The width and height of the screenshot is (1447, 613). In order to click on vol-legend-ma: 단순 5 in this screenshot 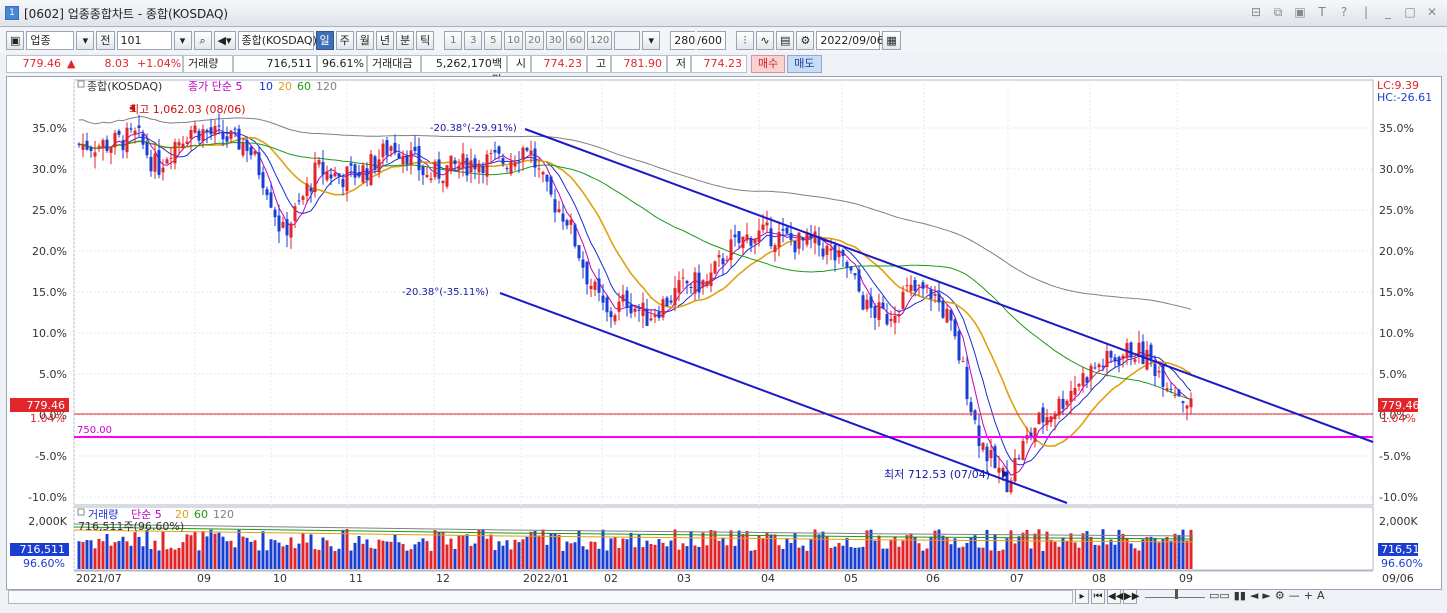, I will do `click(146, 514)`.